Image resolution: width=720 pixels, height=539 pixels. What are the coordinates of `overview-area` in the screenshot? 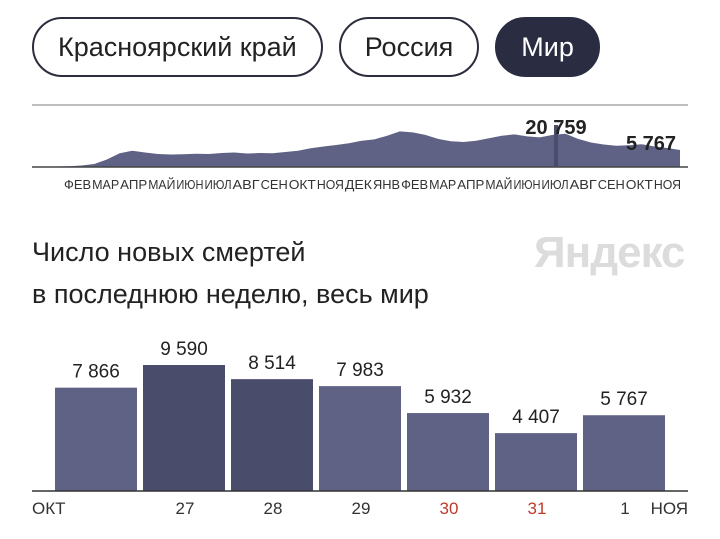 It's located at (368, 149).